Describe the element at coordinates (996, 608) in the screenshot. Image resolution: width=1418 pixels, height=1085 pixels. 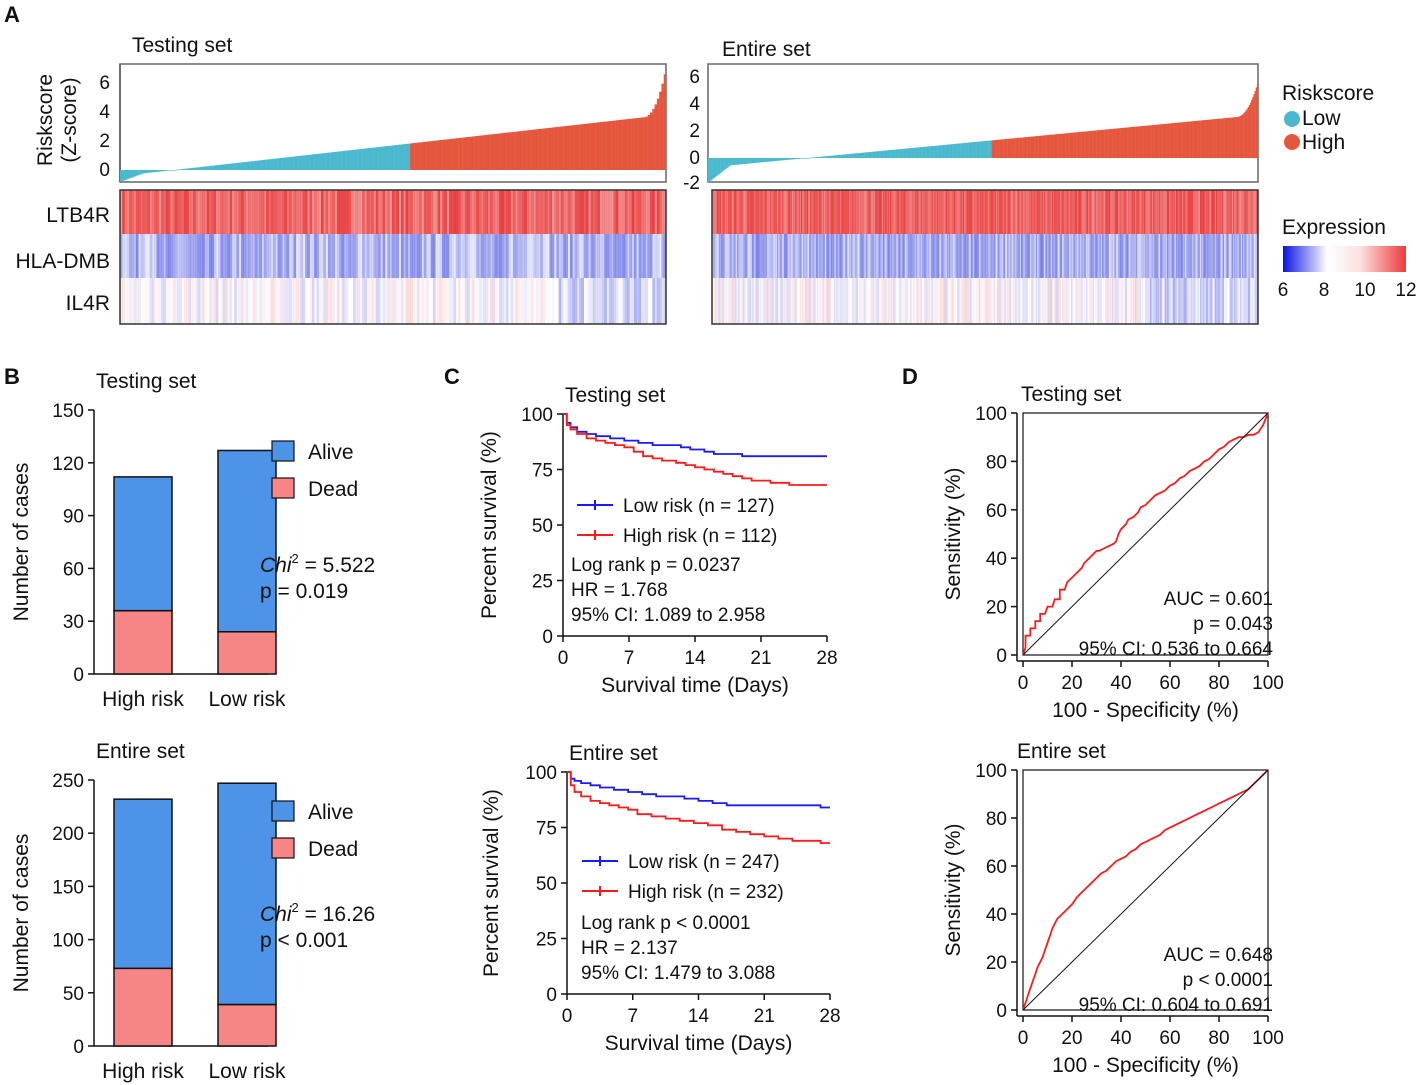
I see `line-ytick: 20` at that location.